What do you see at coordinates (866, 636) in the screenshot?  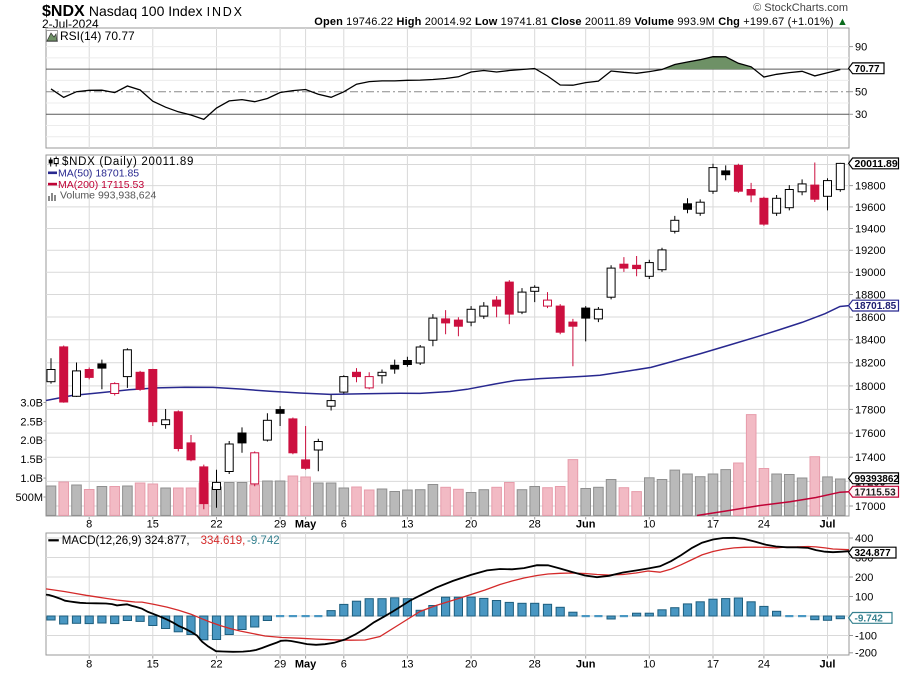 I see `svg-text: -100` at bounding box center [866, 636].